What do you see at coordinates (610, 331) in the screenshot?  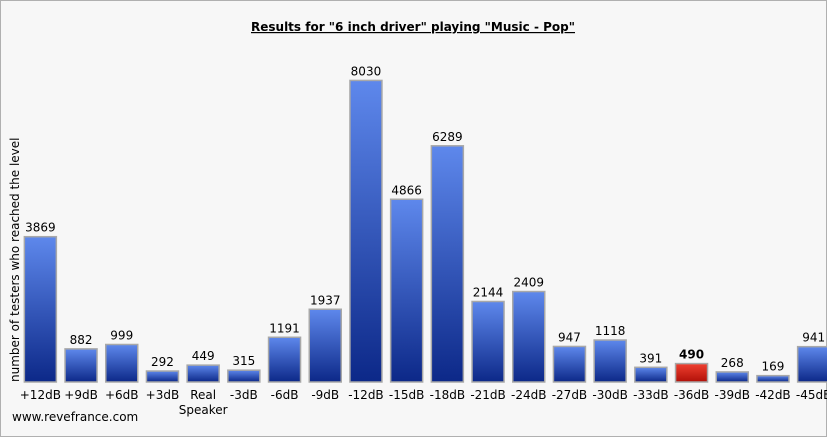 I see `value-label: 1118` at bounding box center [610, 331].